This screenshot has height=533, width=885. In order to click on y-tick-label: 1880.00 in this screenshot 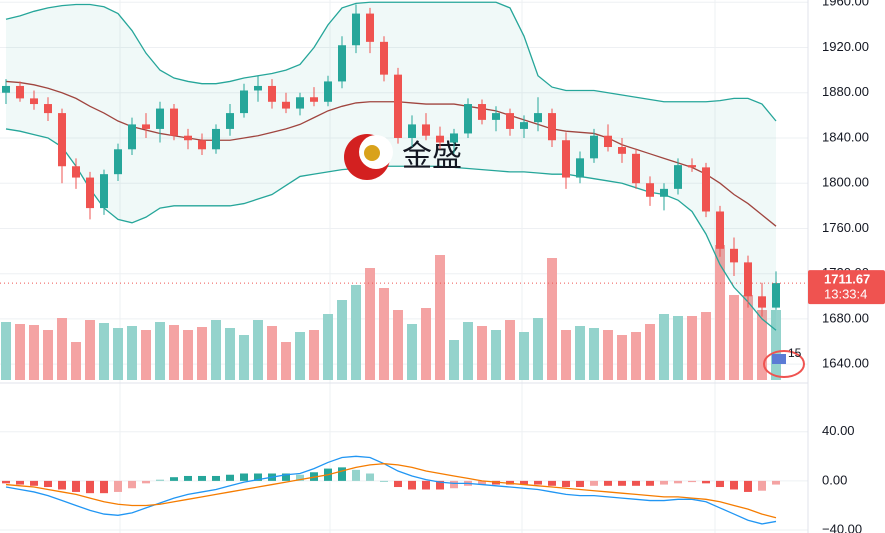, I will do `click(845, 91)`.